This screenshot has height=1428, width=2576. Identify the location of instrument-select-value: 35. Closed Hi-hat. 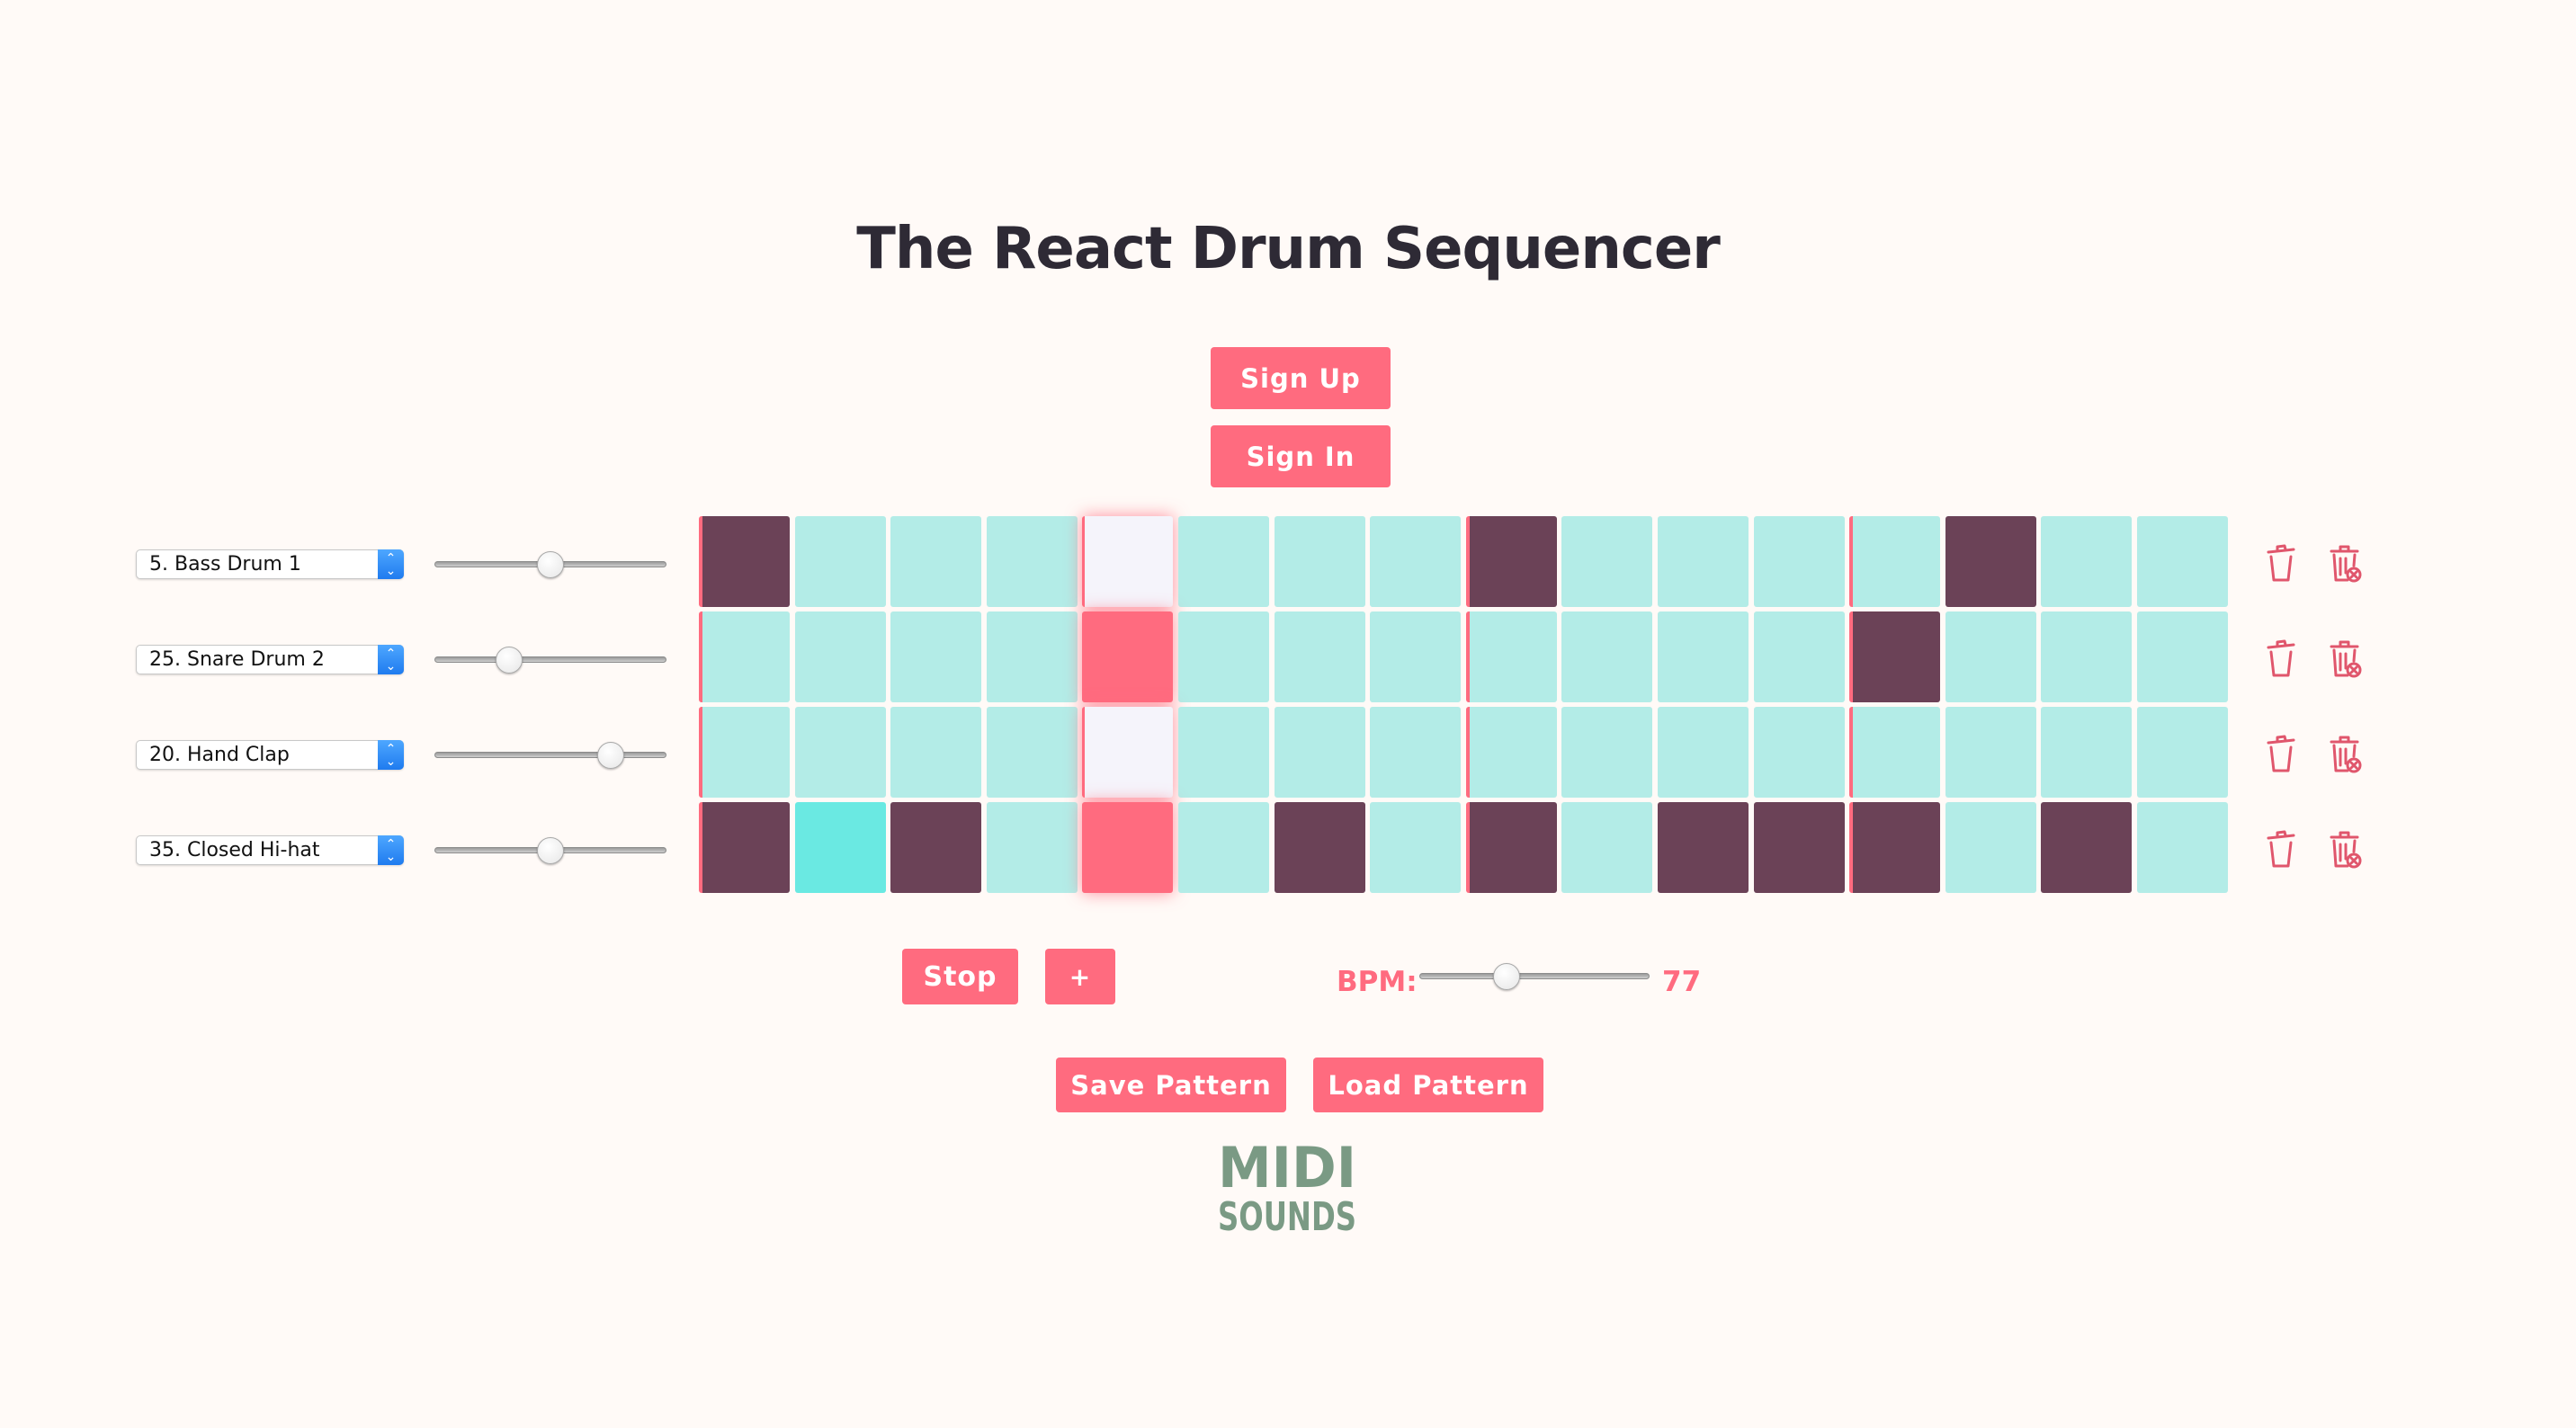
(234, 850).